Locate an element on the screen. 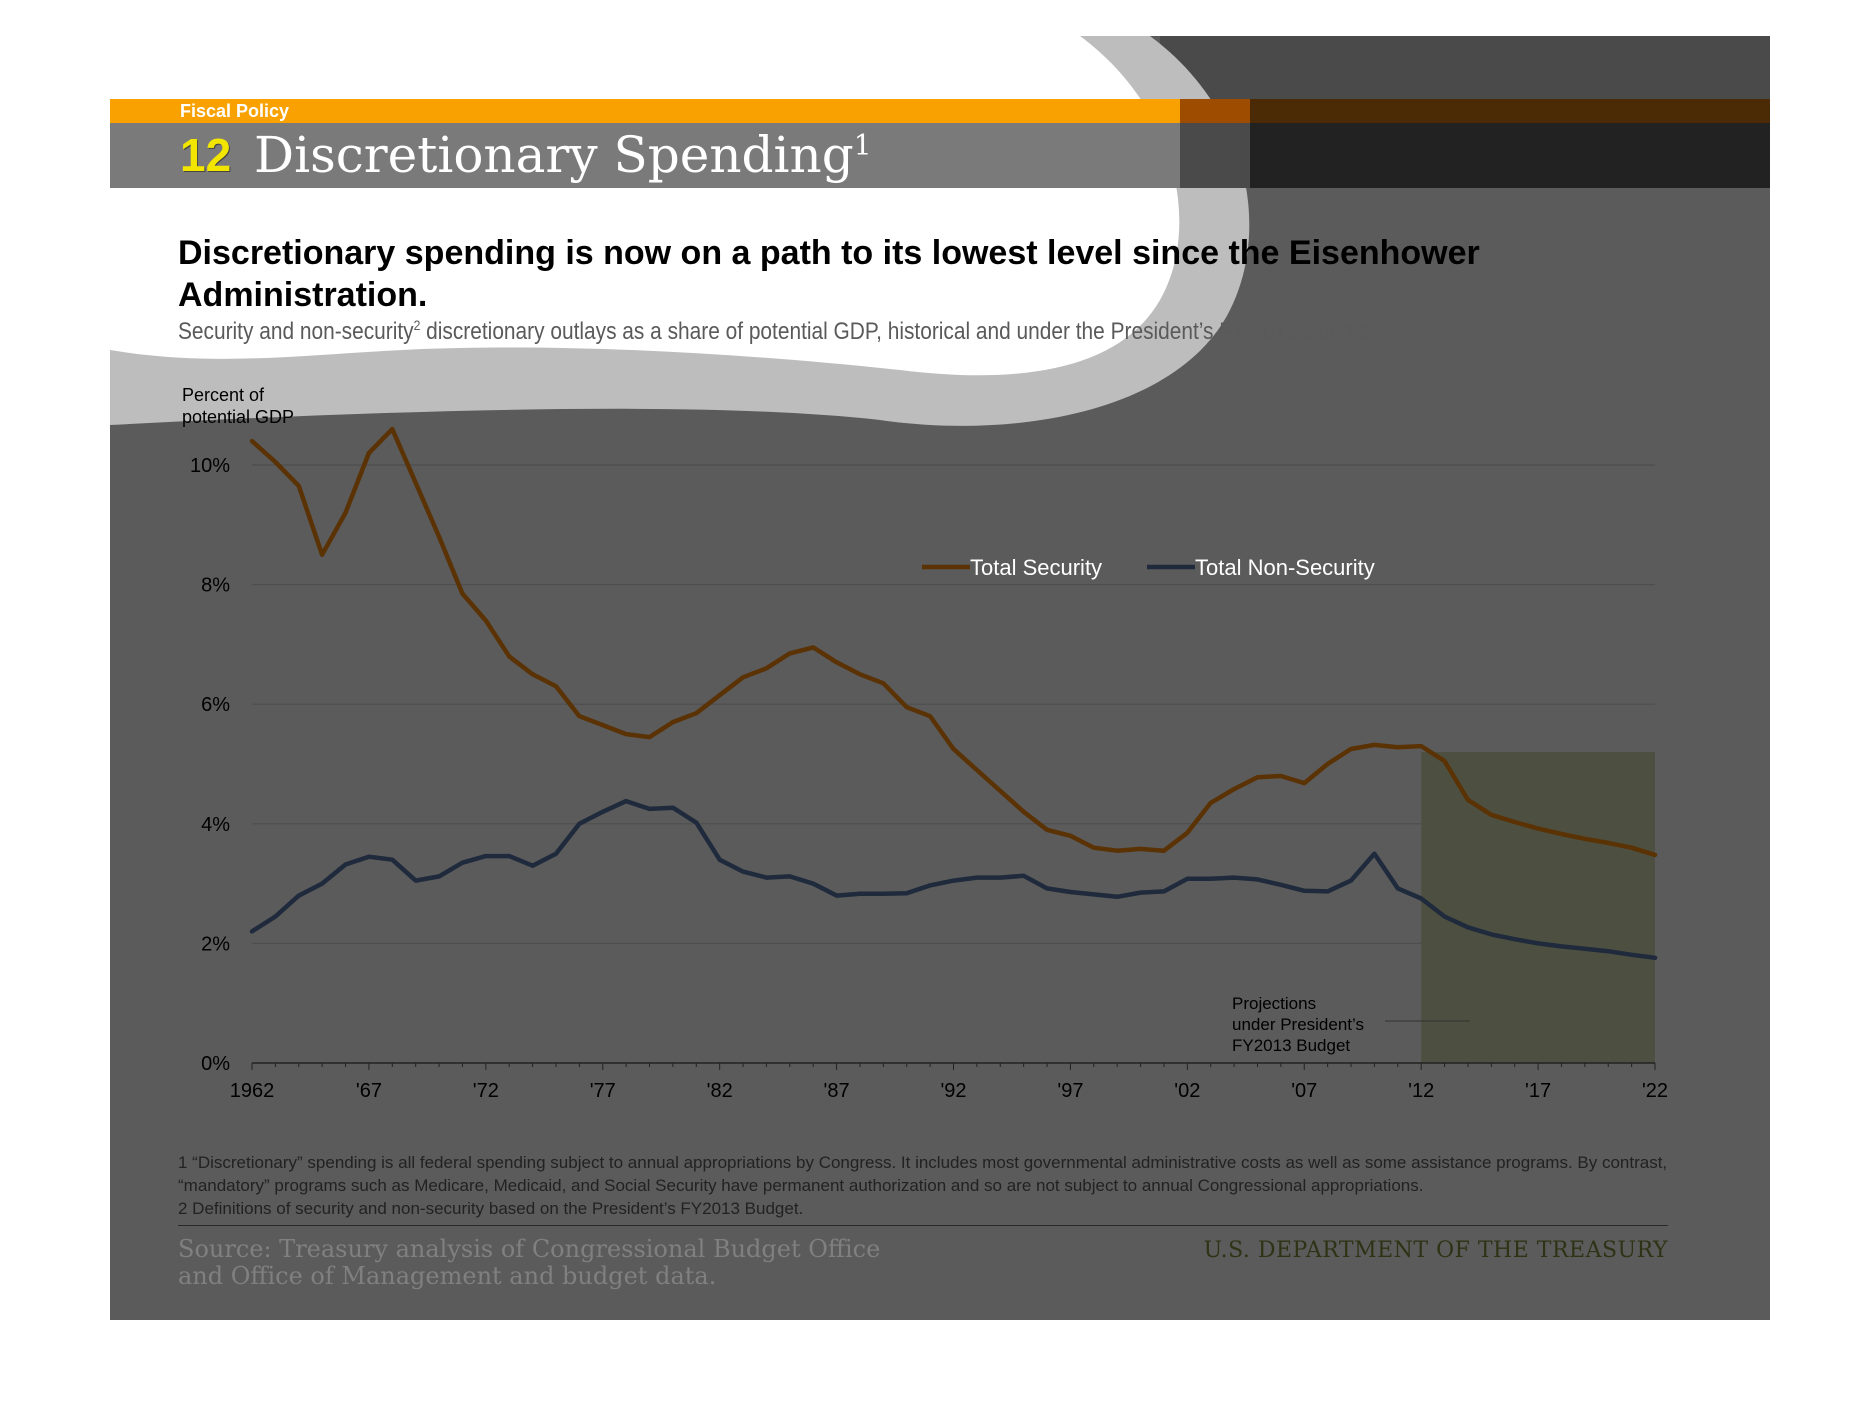  projection-line-3: FY2013 Budget is located at coordinates (1291, 1045).